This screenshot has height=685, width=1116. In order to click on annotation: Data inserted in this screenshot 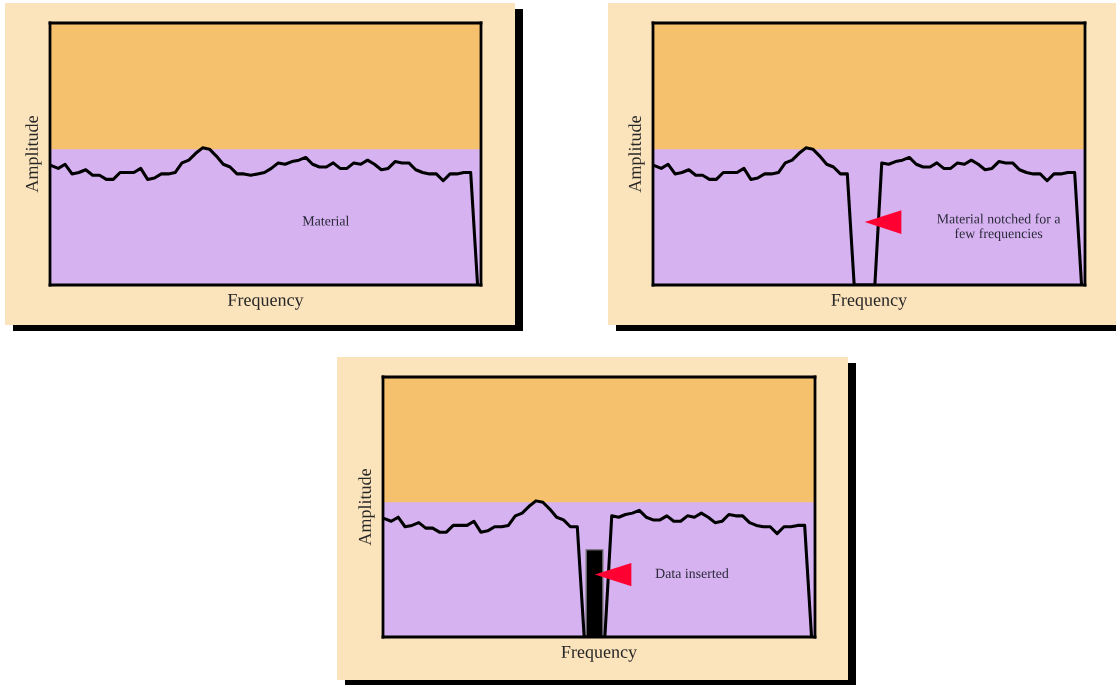, I will do `click(692, 573)`.